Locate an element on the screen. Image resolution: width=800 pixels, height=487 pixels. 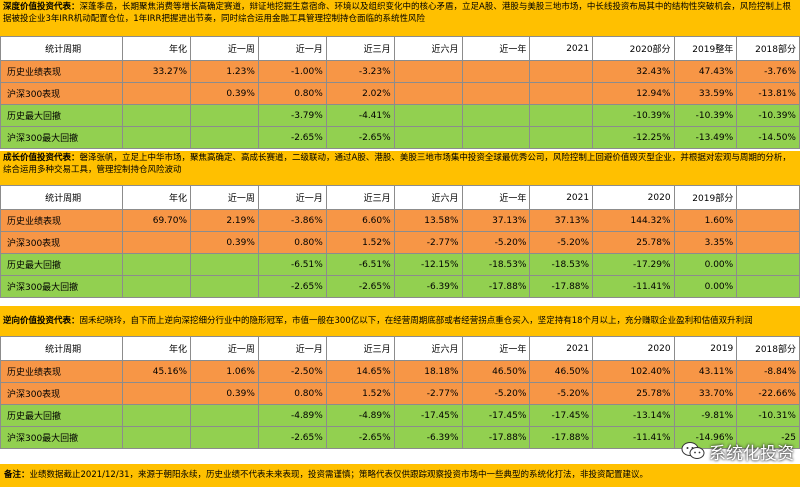
table-cell: 43.11% is located at coordinates (705, 371).